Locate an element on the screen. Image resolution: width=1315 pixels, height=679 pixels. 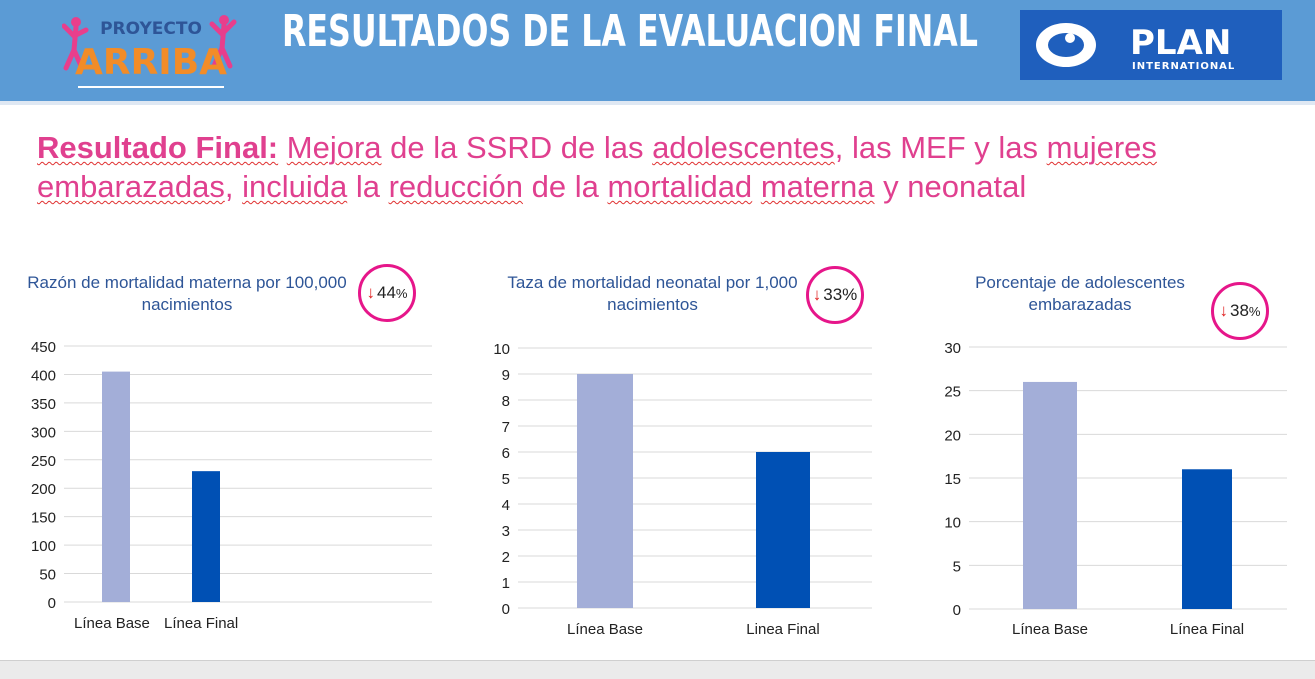
header-divider is located at coordinates (657, 103).